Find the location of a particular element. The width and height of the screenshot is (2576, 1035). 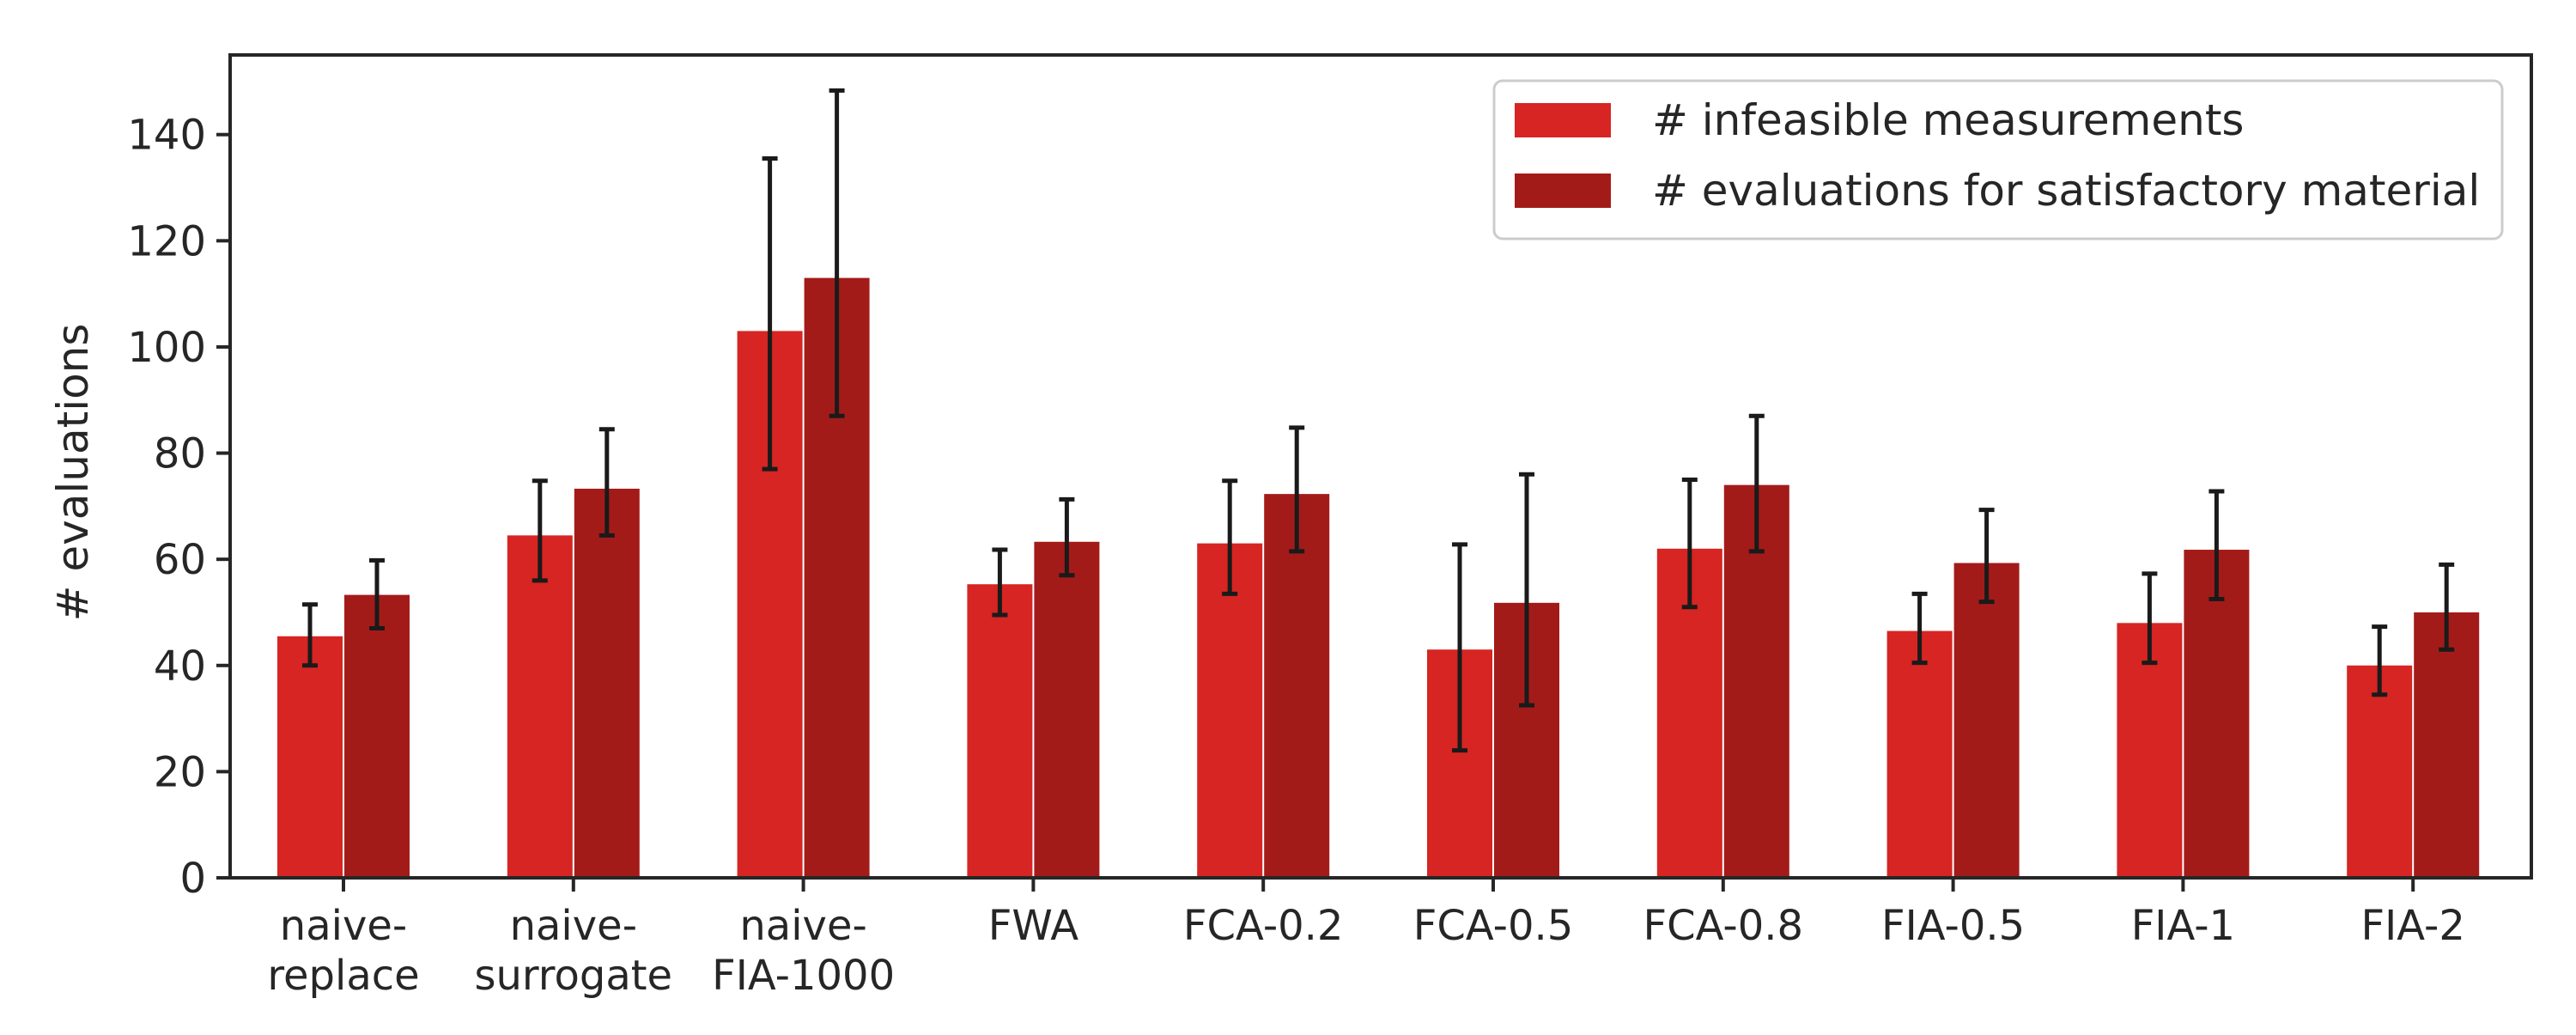

x-tick-label: FIA-1 is located at coordinates (2183, 926).